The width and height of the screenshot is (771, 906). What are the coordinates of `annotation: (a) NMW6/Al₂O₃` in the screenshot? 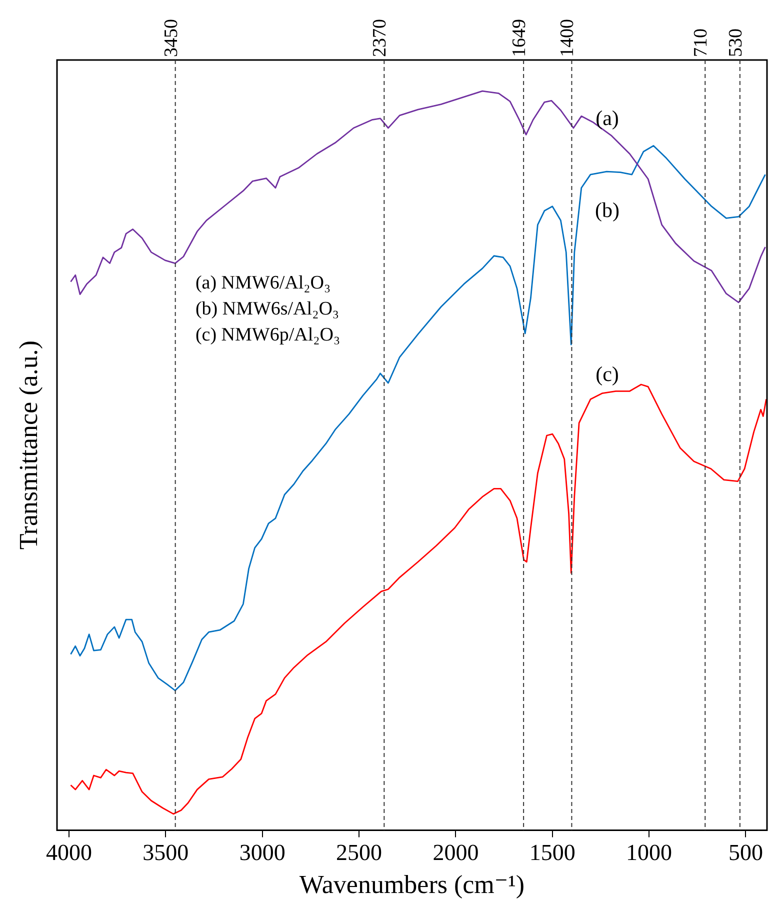 It's located at (263, 283).